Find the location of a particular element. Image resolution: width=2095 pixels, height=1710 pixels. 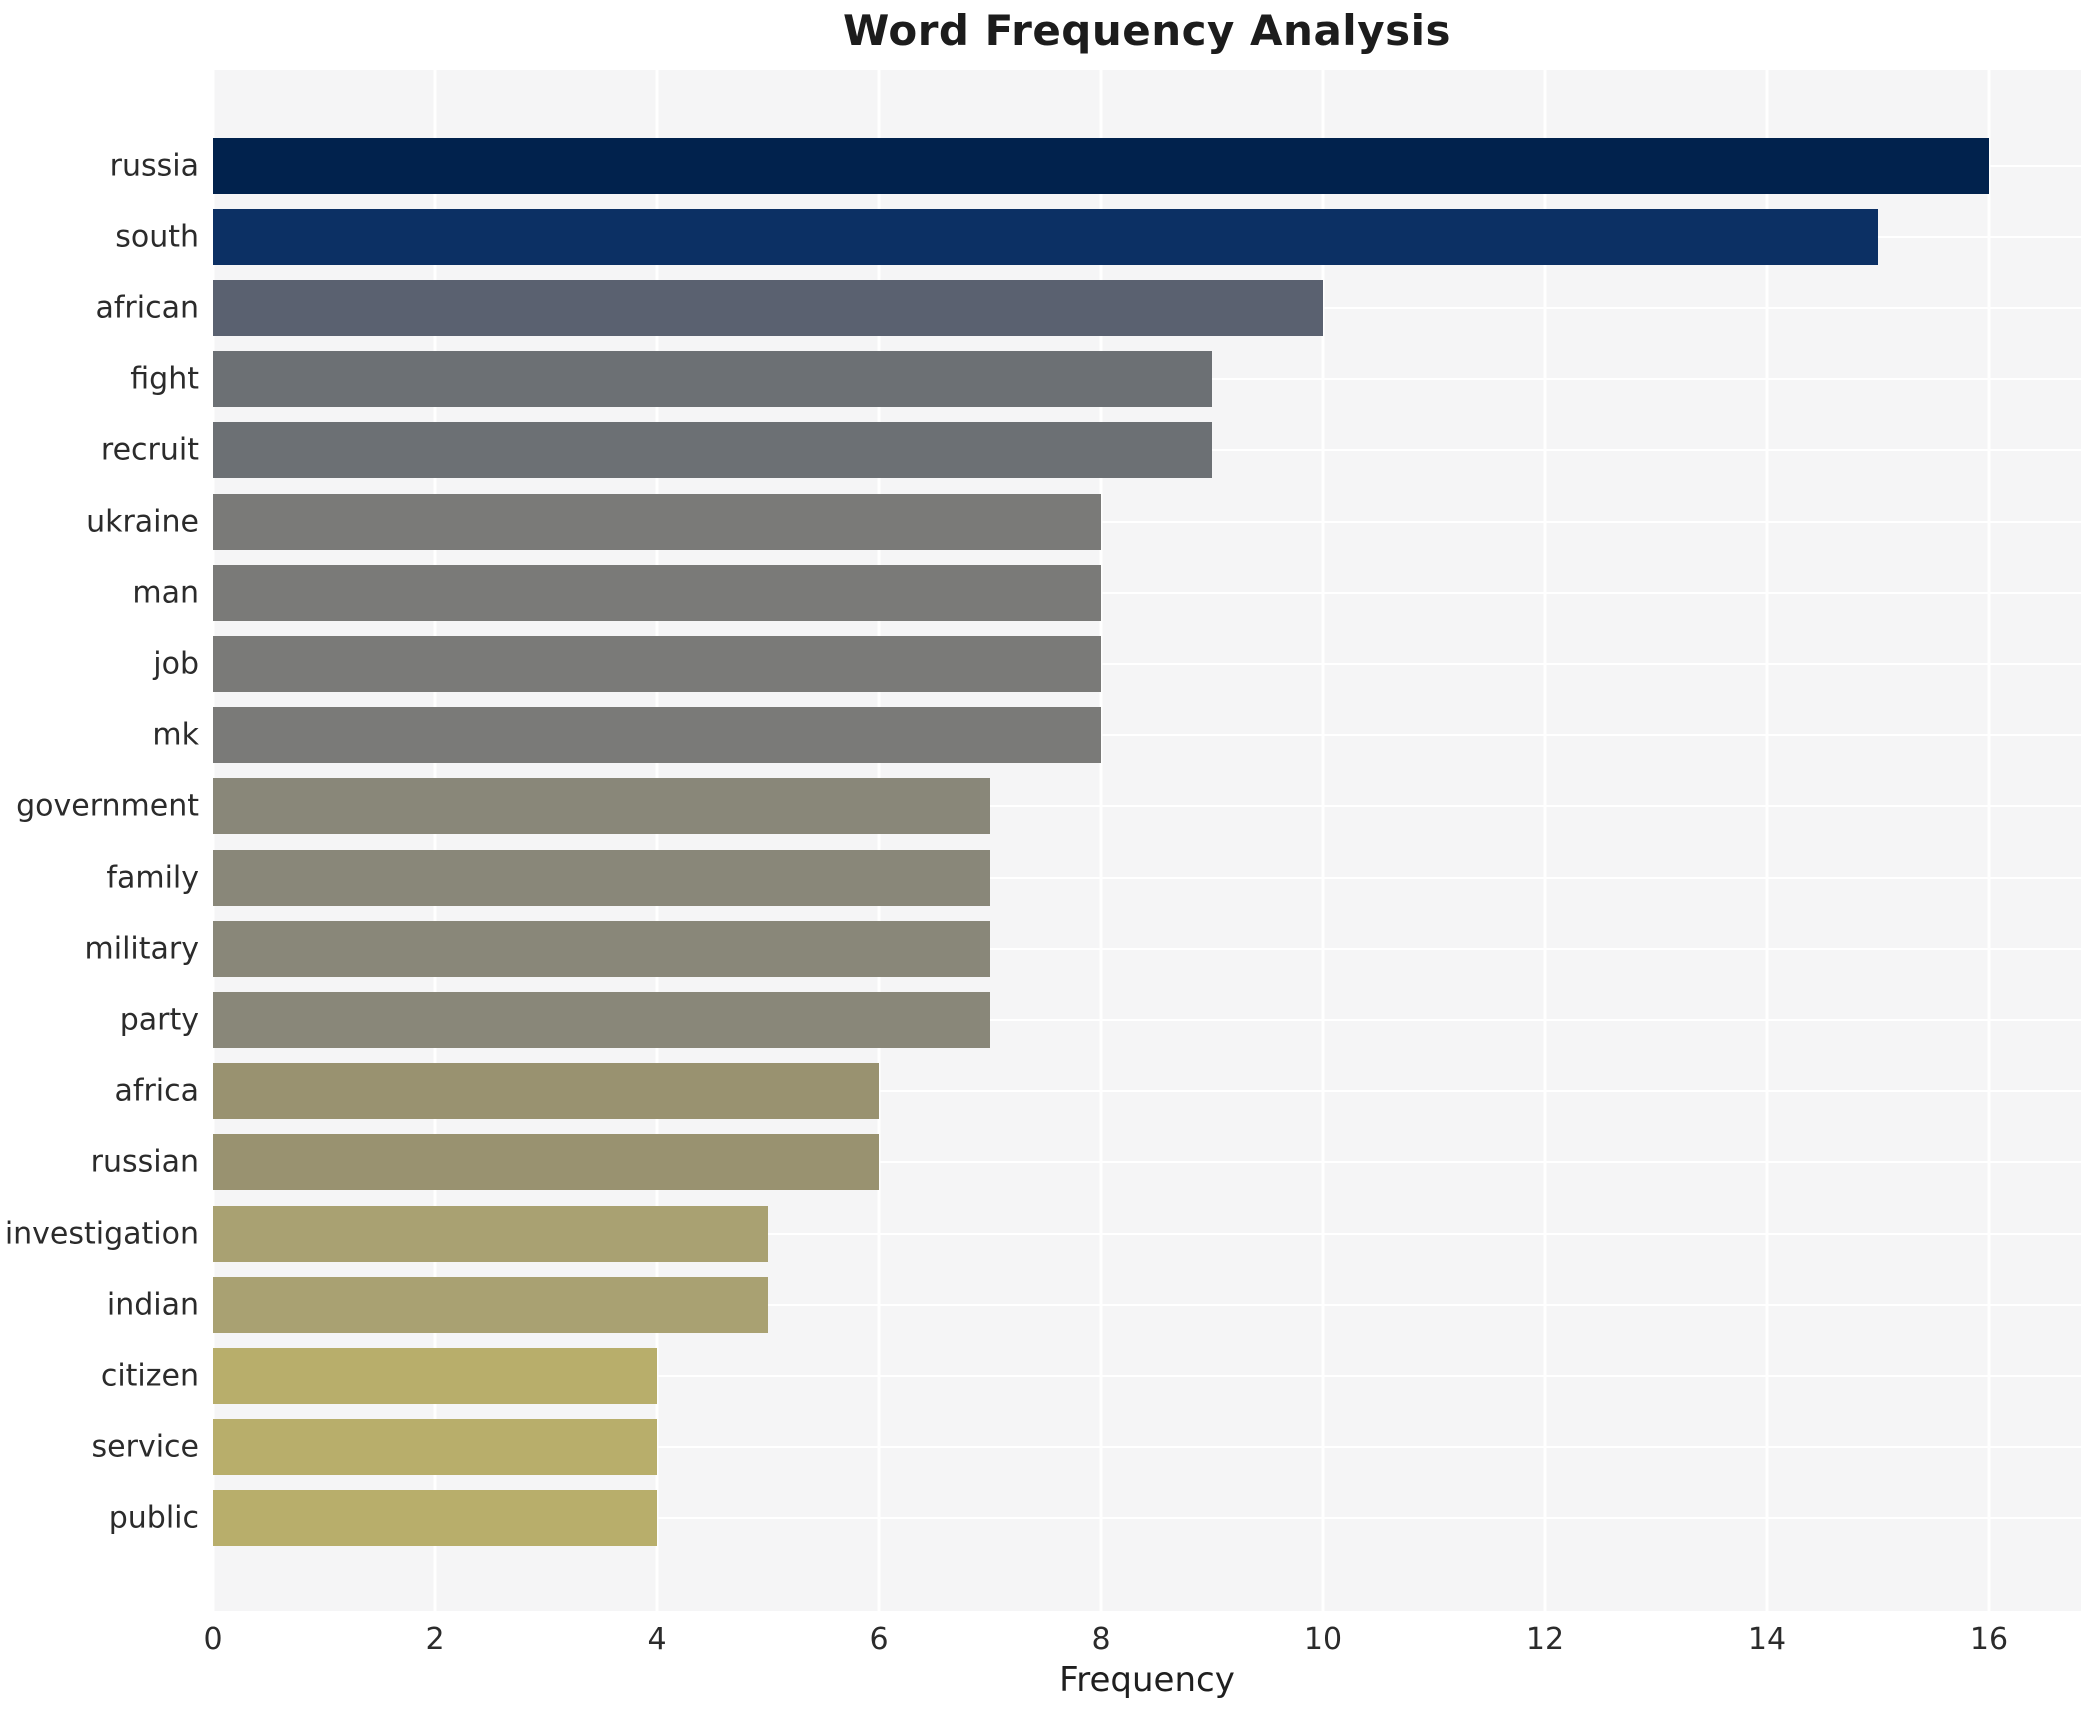

bar-row: fight is located at coordinates (1105, 379).